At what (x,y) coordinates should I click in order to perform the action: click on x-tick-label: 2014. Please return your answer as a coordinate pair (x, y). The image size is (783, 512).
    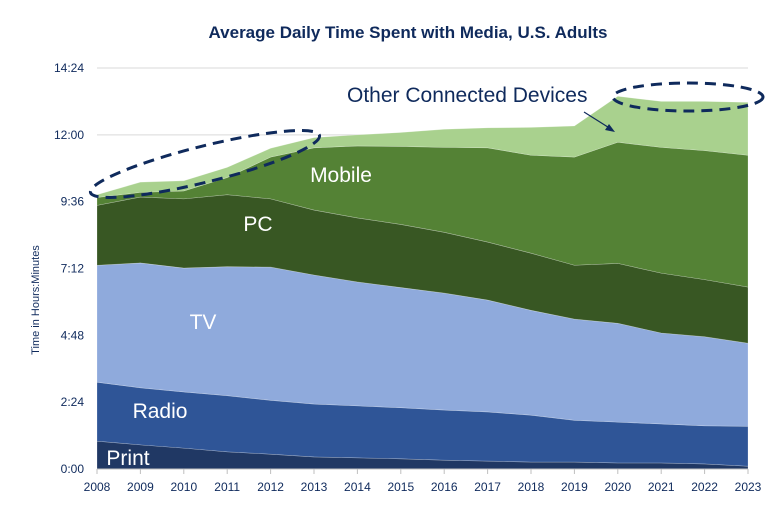
    Looking at the image, I should click on (357, 487).